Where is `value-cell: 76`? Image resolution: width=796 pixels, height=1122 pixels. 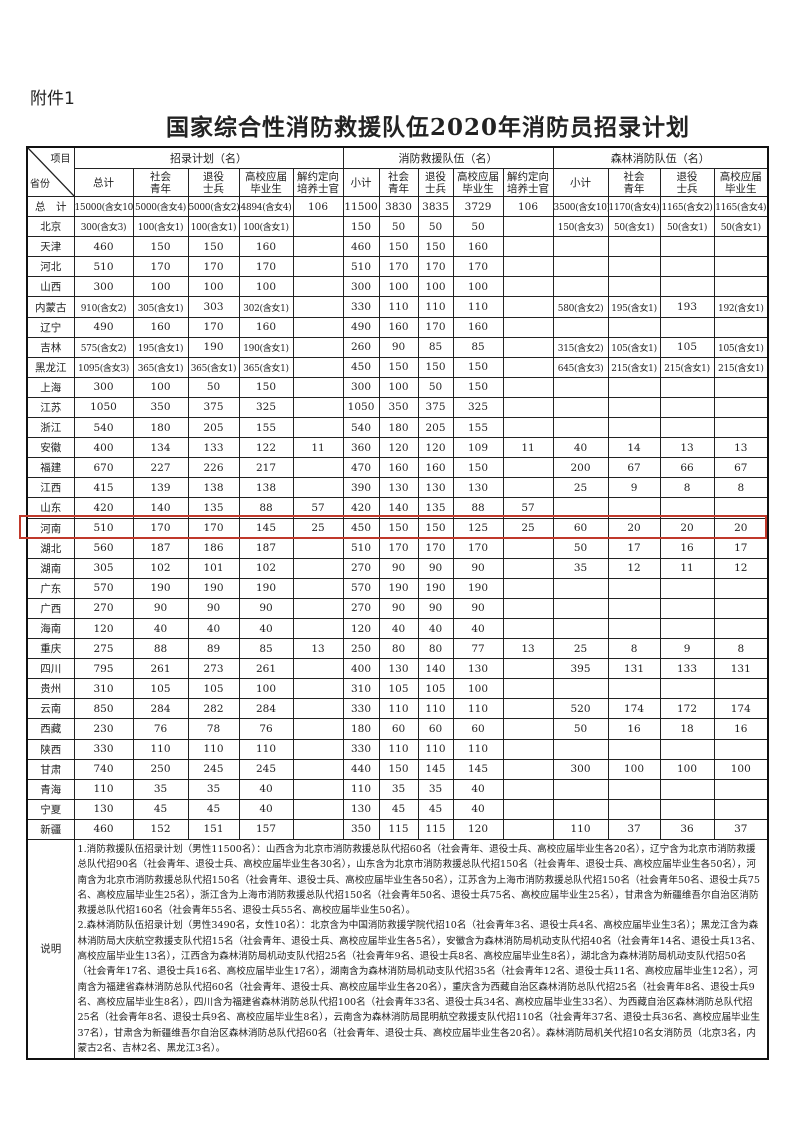
value-cell: 76 is located at coordinates (266, 729).